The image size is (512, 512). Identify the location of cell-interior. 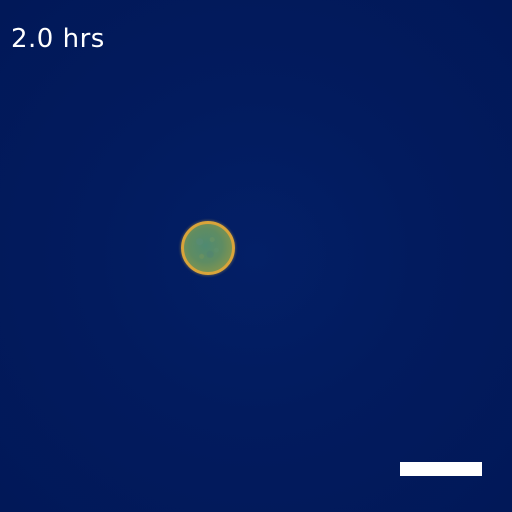
(208, 248).